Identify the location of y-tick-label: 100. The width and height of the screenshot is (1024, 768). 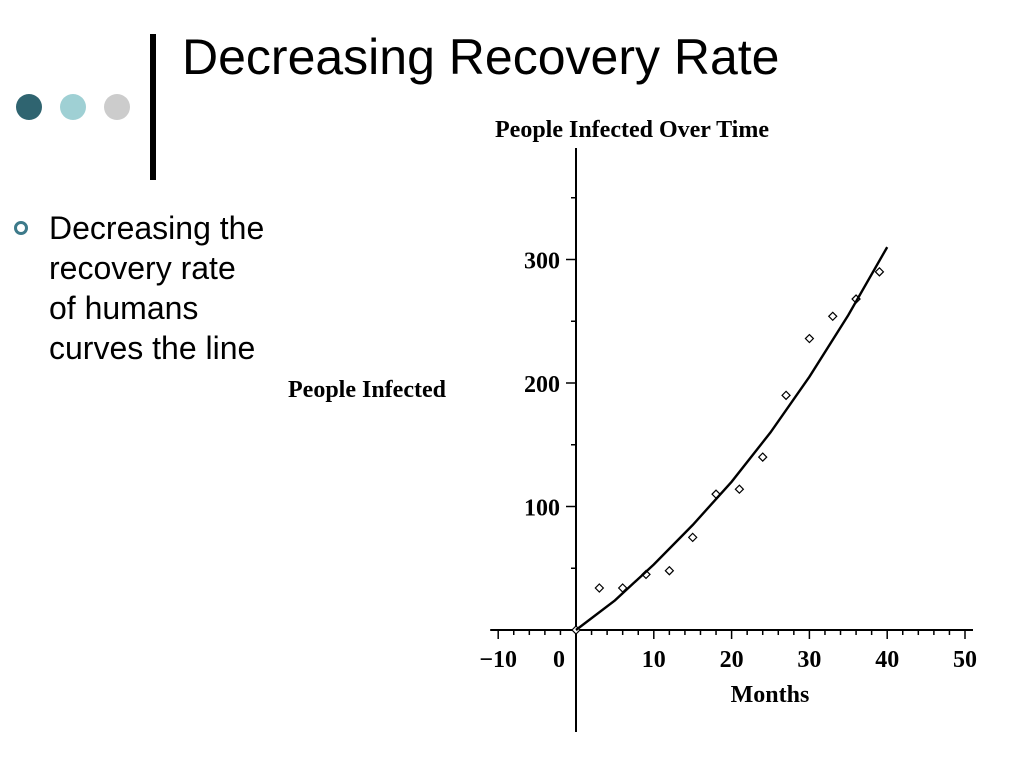
(542, 509).